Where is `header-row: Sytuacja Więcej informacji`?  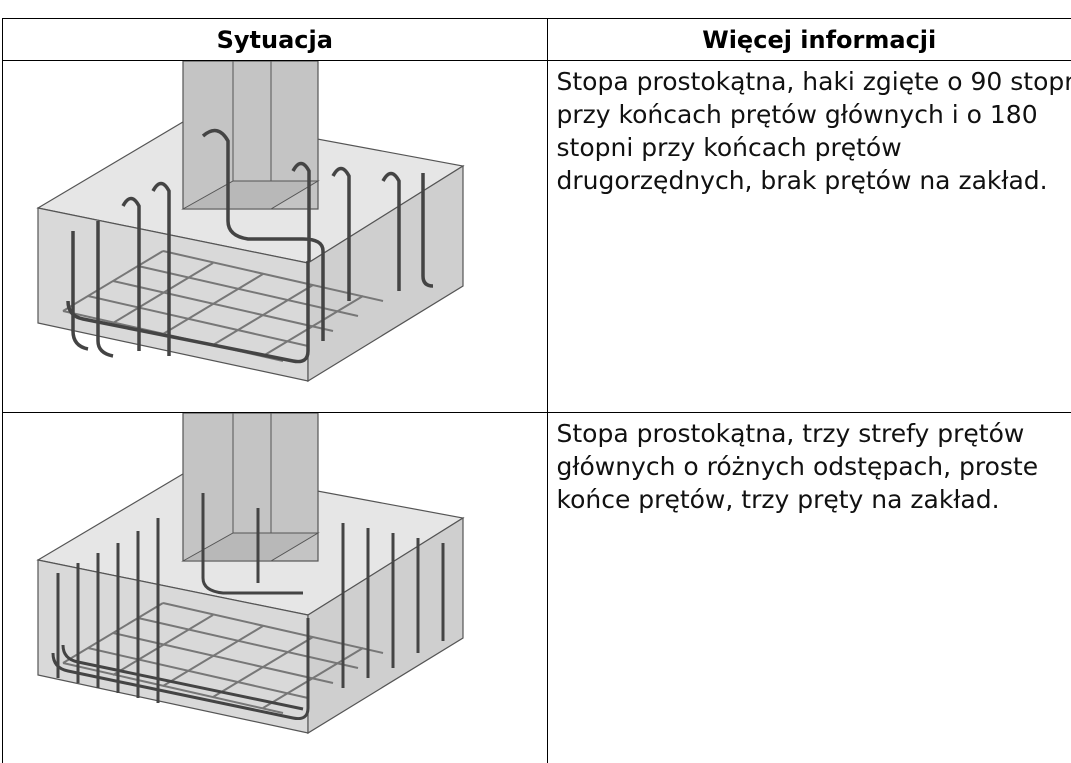 header-row: Sytuacja Więcej informacji is located at coordinates (537, 40).